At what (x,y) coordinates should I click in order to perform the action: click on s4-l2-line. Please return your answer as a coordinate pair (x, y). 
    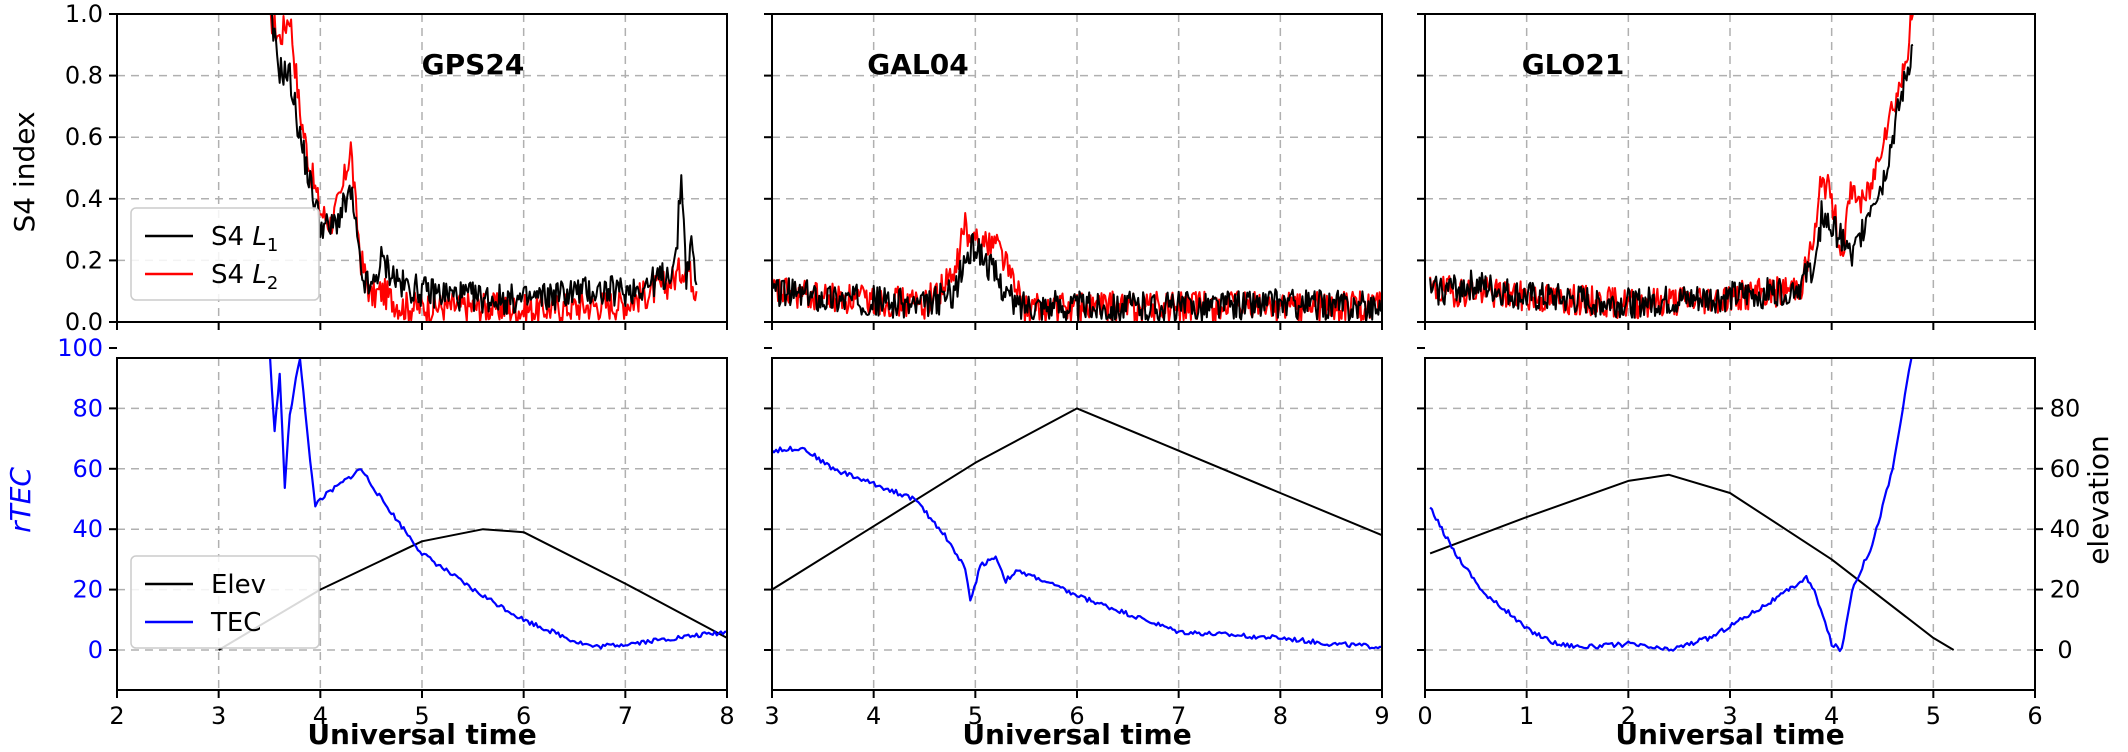
    Looking at the image, I should click on (1671, 167).